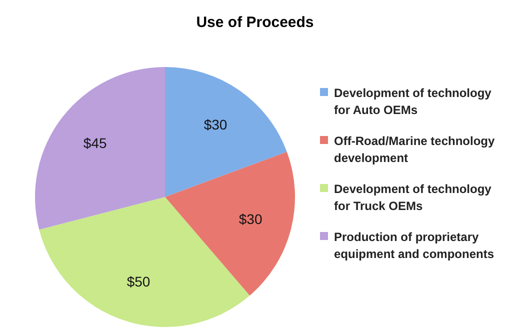 The height and width of the screenshot is (334, 510). Describe the element at coordinates (415, 246) in the screenshot. I see `legend-label: Production of proprietary equipment and components` at that location.